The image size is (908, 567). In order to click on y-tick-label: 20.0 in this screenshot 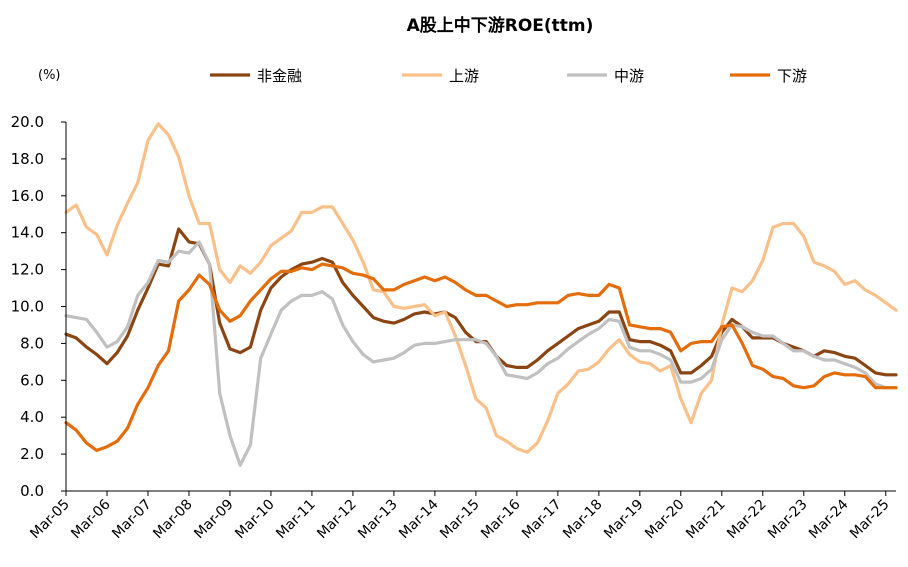, I will do `click(27, 122)`.